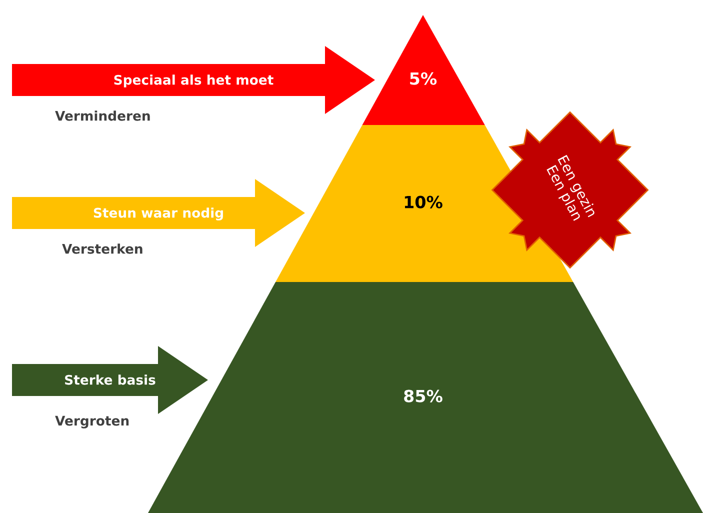 The height and width of the screenshot is (513, 703). I want to click on data-label: 10%, so click(423, 202).